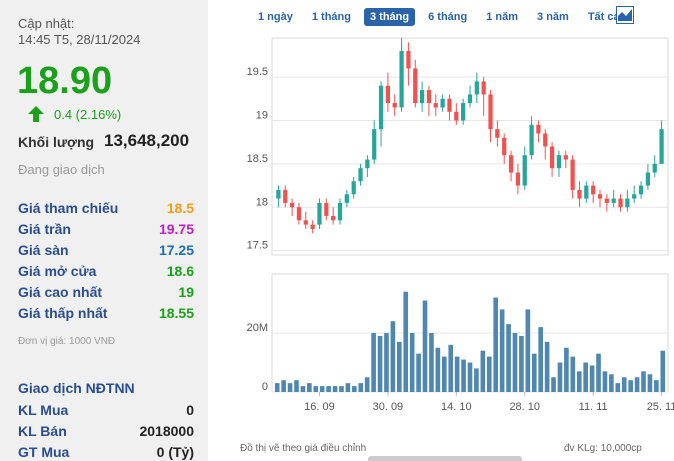 This screenshot has width=674, height=461. Describe the element at coordinates (524, 407) in the screenshot. I see `x-axis-label: 28. 10` at that location.